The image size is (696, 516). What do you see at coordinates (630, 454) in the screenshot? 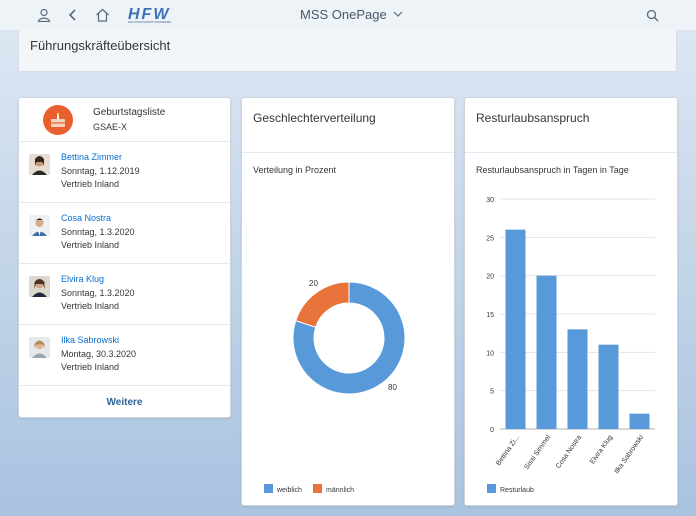
I see `x-tick-label: Ilka Sabrowski` at bounding box center [630, 454].